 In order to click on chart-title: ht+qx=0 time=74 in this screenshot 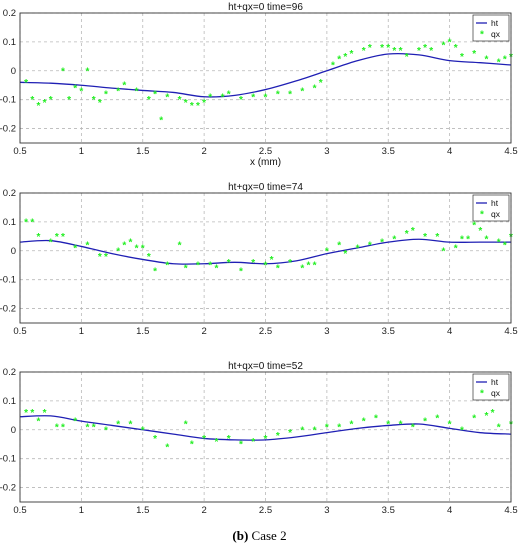, I will do `click(265, 187)`.